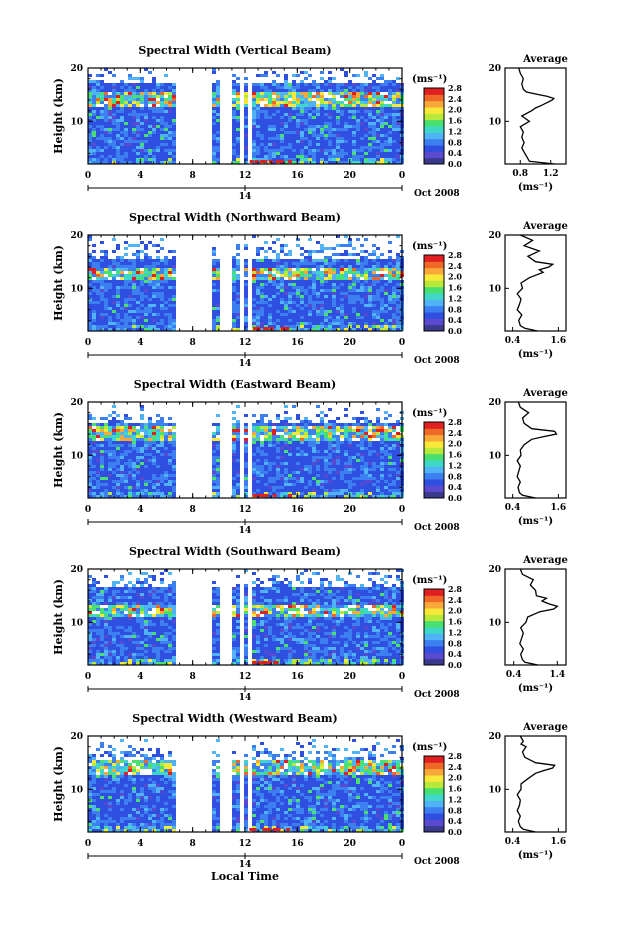 Image resolution: width=623 pixels, height=929 pixels. Describe the element at coordinates (535, 354) in the screenshot. I see `avg-unit-label: (ms⁻¹)` at that location.